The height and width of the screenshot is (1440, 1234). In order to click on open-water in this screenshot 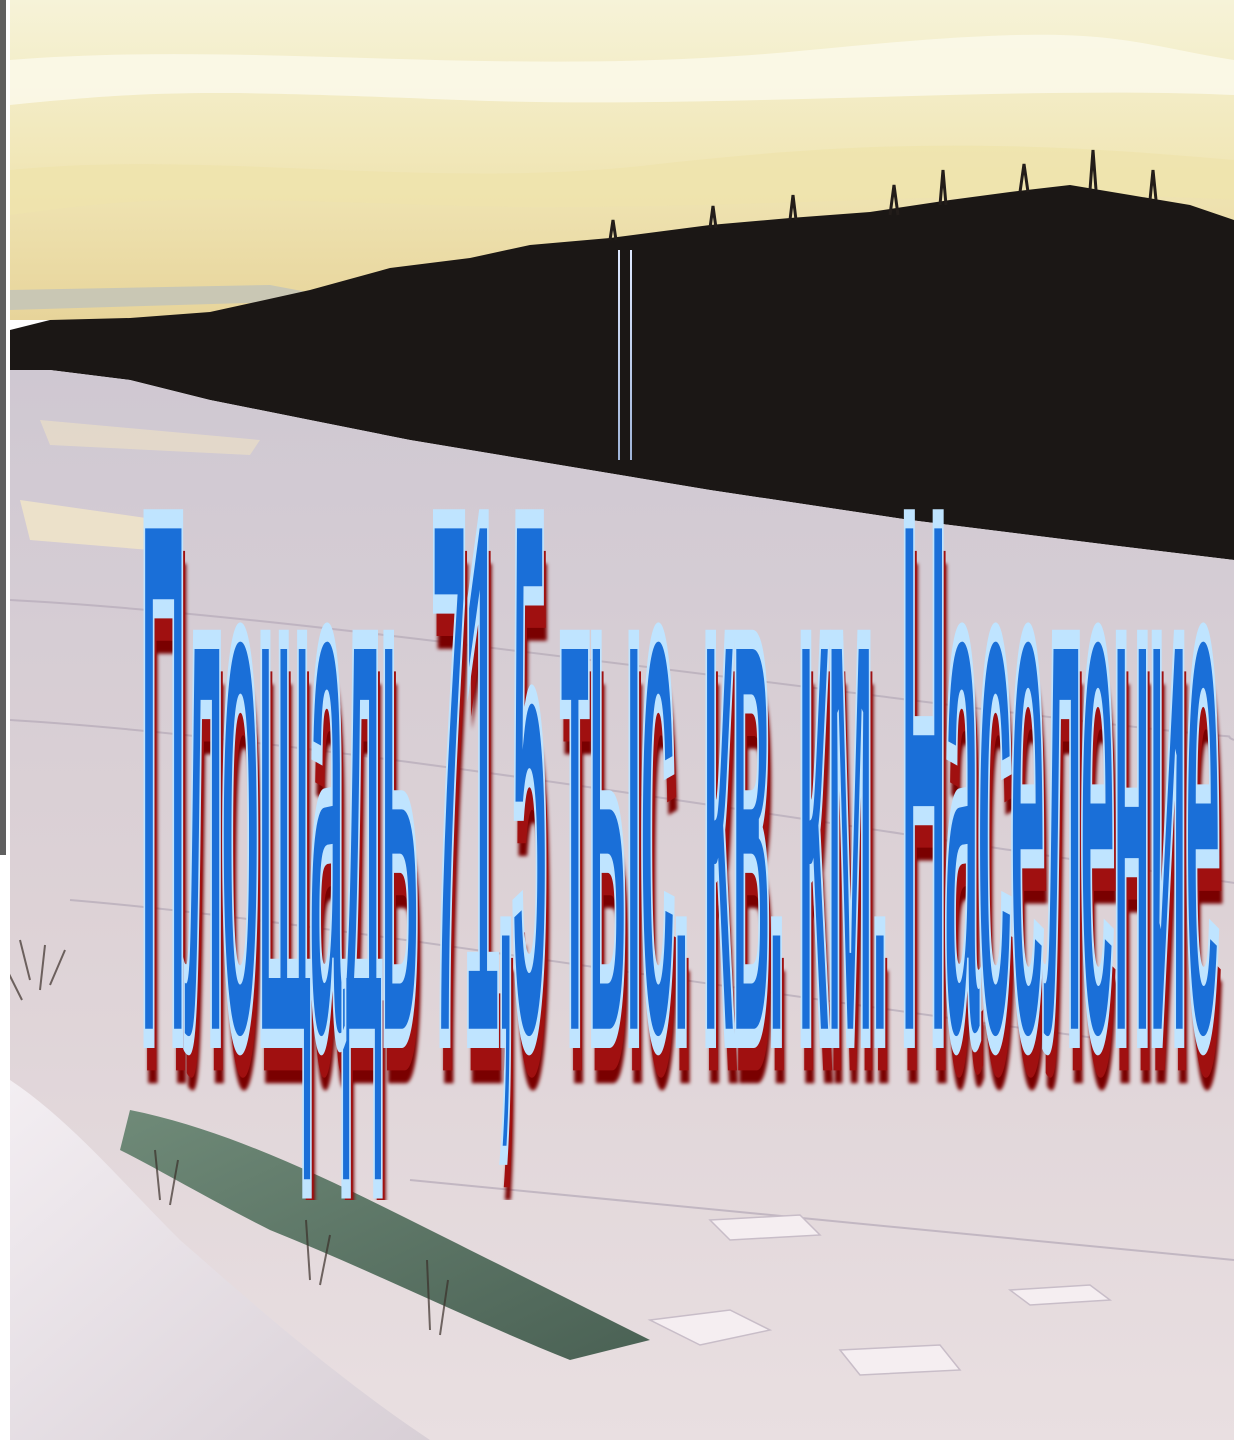, I will do `click(385, 1235)`.